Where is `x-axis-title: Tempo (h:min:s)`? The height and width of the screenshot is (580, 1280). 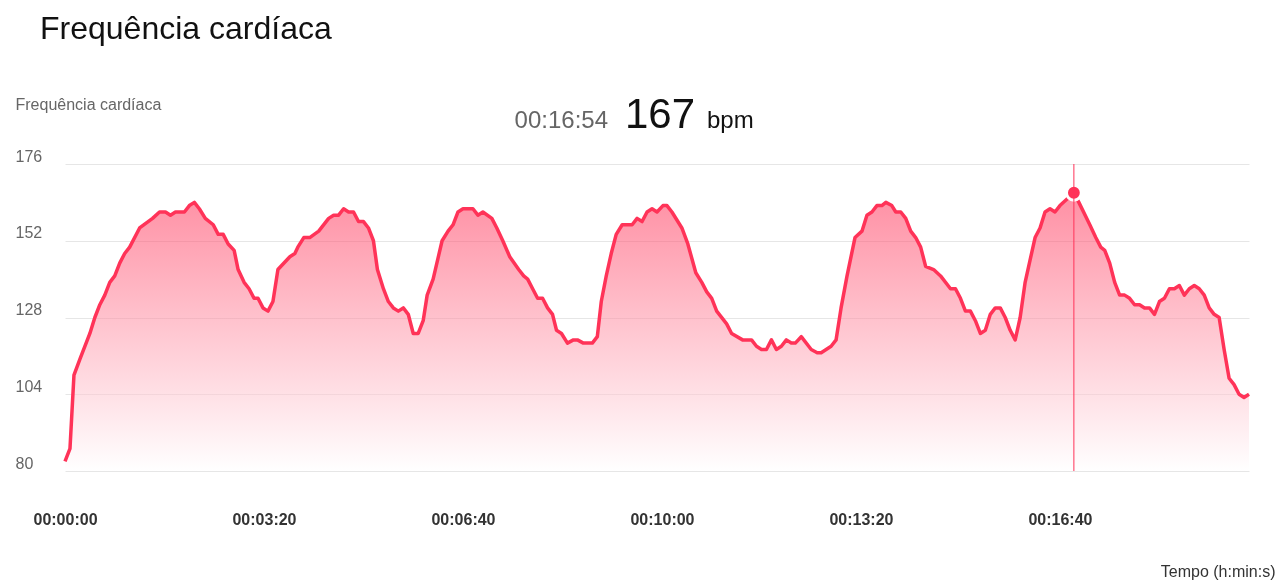
x-axis-title: Tempo (h:min:s) is located at coordinates (1218, 571).